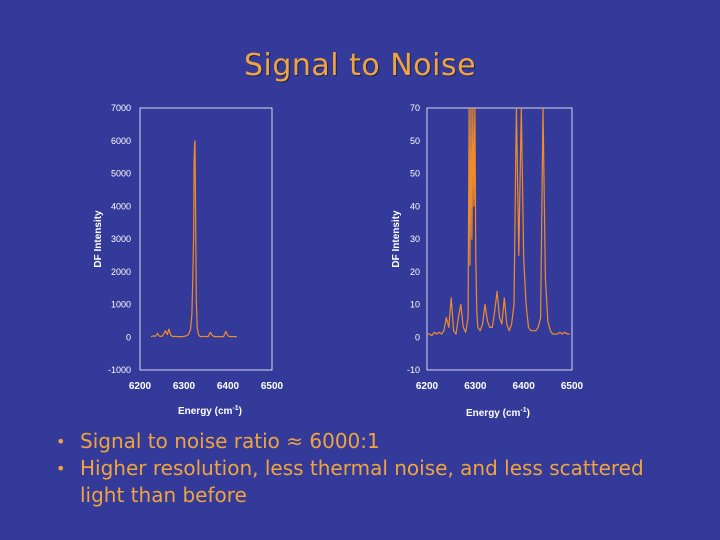 This screenshot has height=540, width=720. What do you see at coordinates (360, 65) in the screenshot?
I see `slide-title: Signal to Noise` at bounding box center [360, 65].